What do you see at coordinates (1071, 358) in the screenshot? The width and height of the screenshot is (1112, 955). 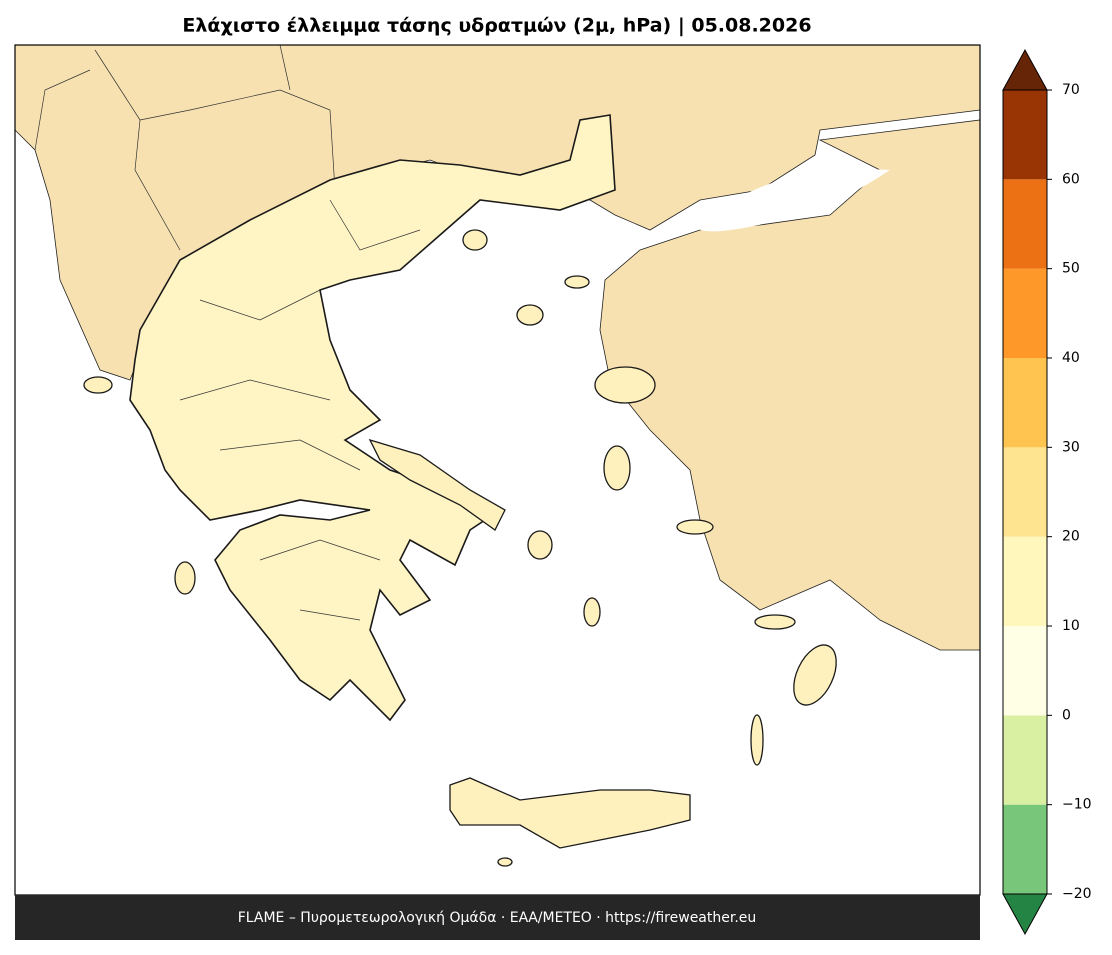 I see `colorbar-tick-label: 40` at bounding box center [1071, 358].